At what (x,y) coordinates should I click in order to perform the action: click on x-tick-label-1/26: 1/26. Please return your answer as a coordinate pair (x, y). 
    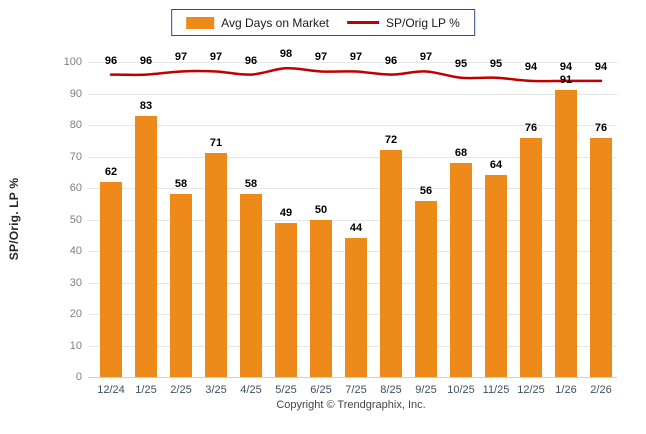
    Looking at the image, I should click on (566, 390).